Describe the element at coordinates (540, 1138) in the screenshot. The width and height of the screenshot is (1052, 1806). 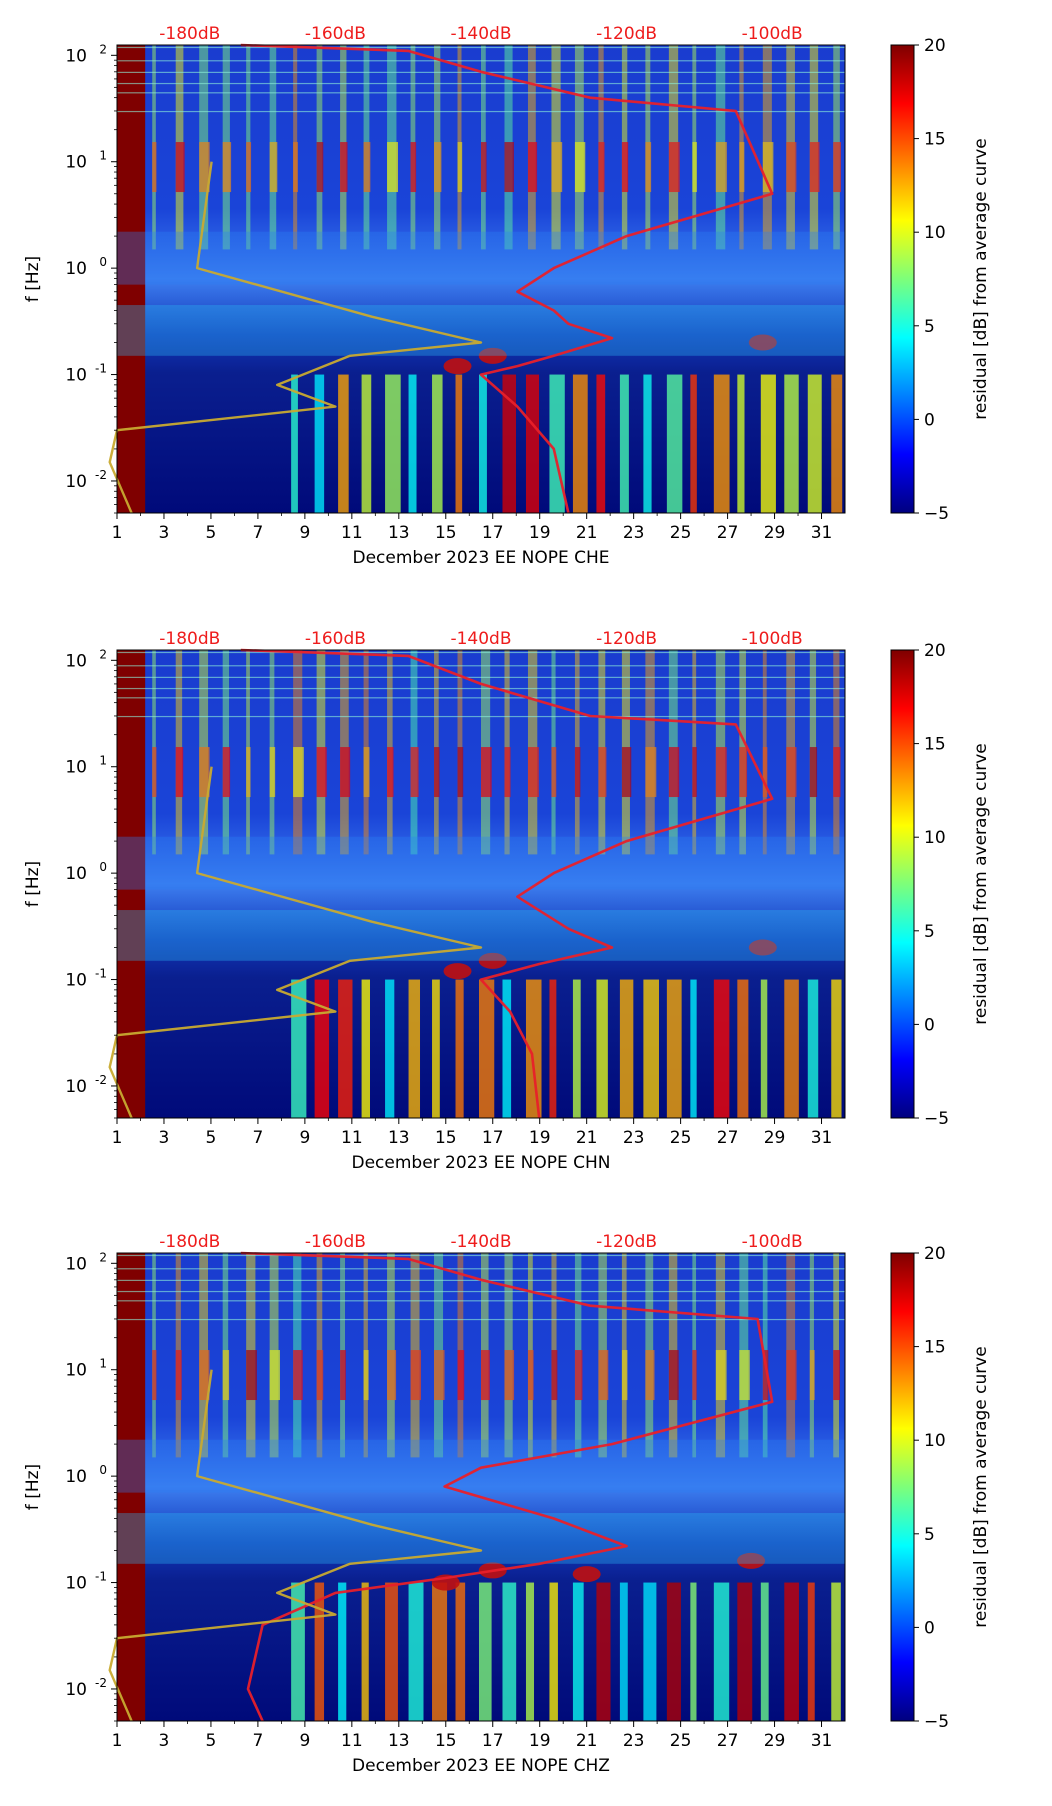
I see `x-tick-label: 19` at that location.